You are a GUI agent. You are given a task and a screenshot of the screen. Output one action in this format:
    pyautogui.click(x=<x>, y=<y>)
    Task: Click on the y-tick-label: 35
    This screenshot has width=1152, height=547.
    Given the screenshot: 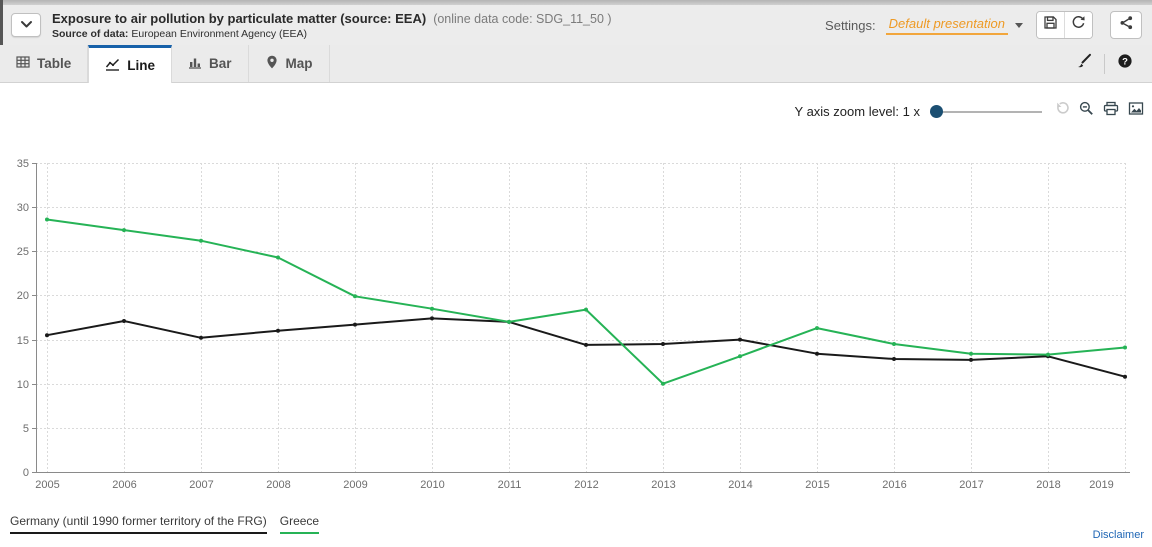 What is the action you would take?
    pyautogui.click(x=23, y=164)
    